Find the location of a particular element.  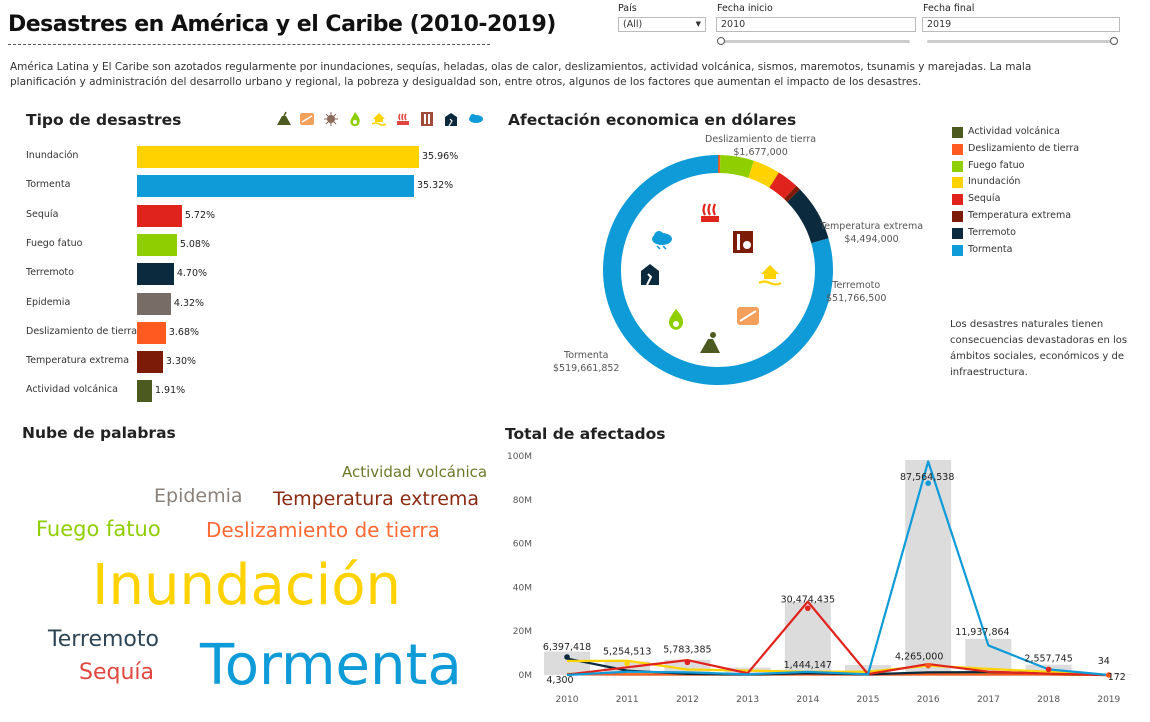

y-tick-label: 60M is located at coordinates (522, 545).